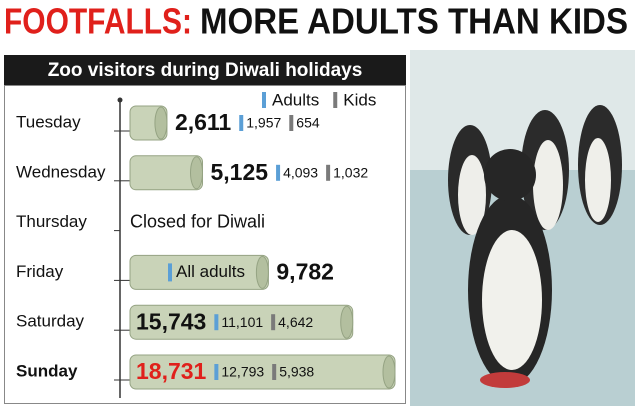 This screenshot has height=406, width=635. What do you see at coordinates (300, 173) in the screenshot?
I see `series-label: 4,093` at bounding box center [300, 173].